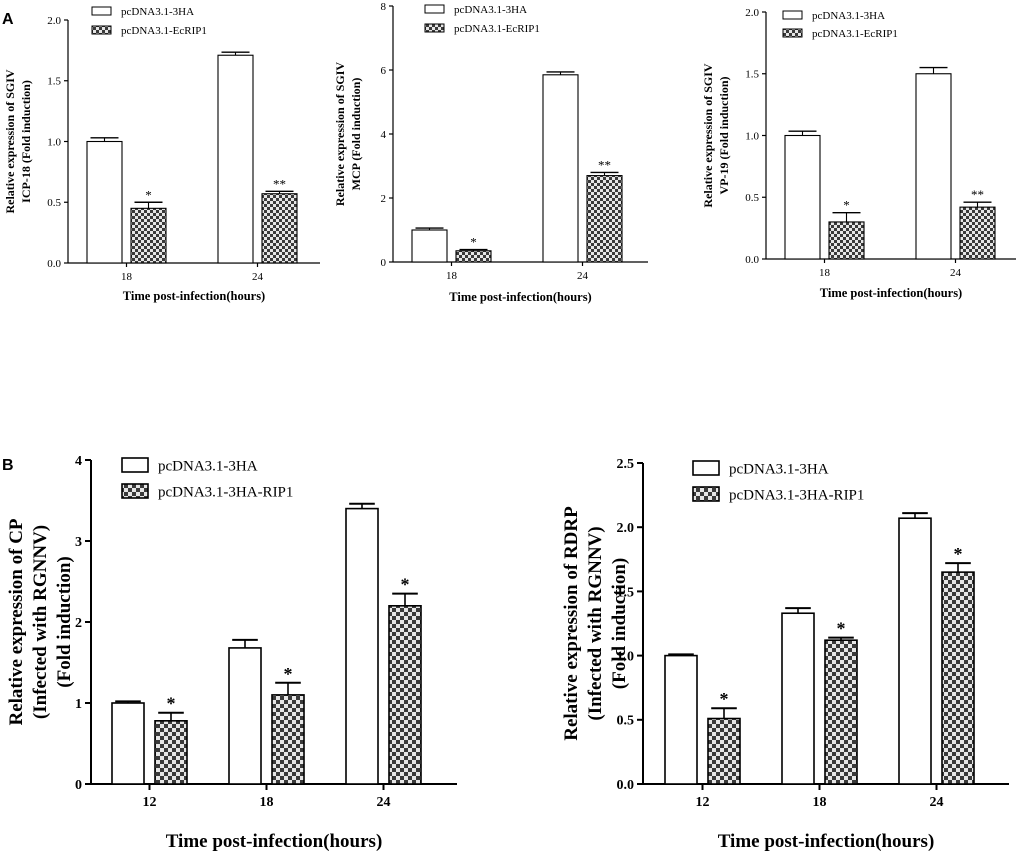  I want to click on y-tick-label: 3, so click(78, 542).